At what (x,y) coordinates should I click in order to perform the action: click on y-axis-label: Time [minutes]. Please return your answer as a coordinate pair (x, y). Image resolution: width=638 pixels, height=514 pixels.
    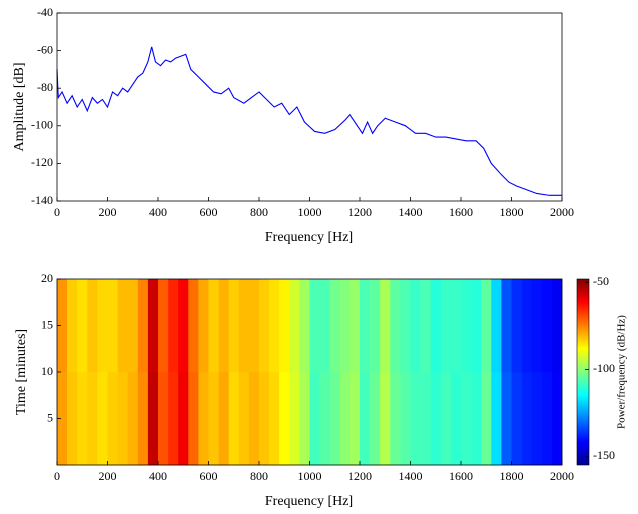
    Looking at the image, I should click on (21, 372).